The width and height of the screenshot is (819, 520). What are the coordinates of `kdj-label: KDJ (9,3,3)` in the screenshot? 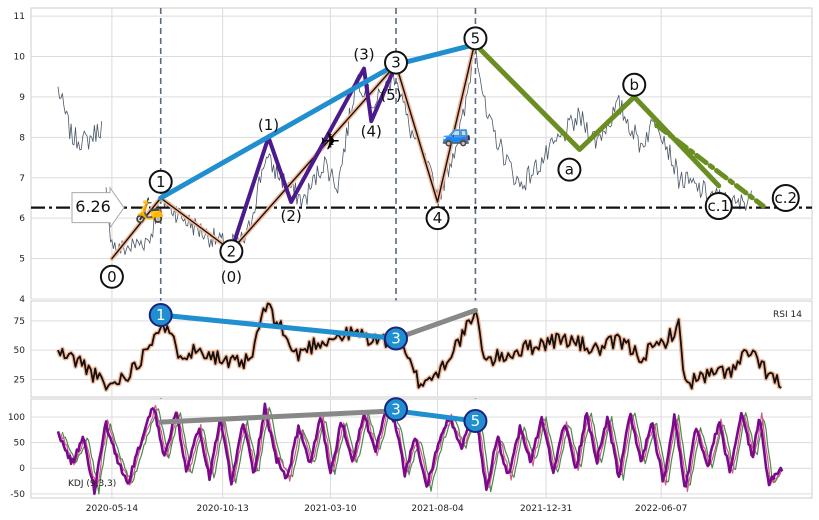 It's located at (92, 484).